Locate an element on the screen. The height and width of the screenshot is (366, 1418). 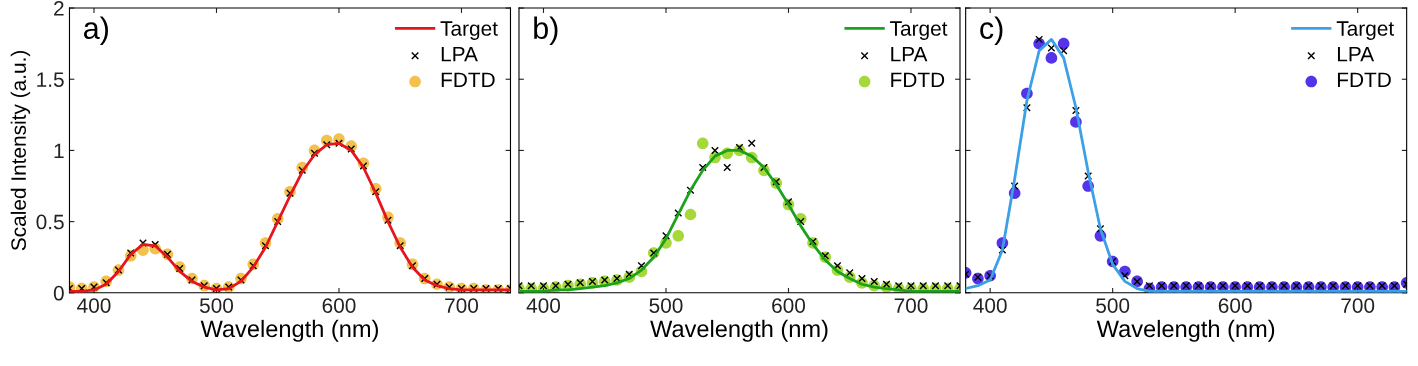
y-tick-label: 1 is located at coordinates (59, 150).